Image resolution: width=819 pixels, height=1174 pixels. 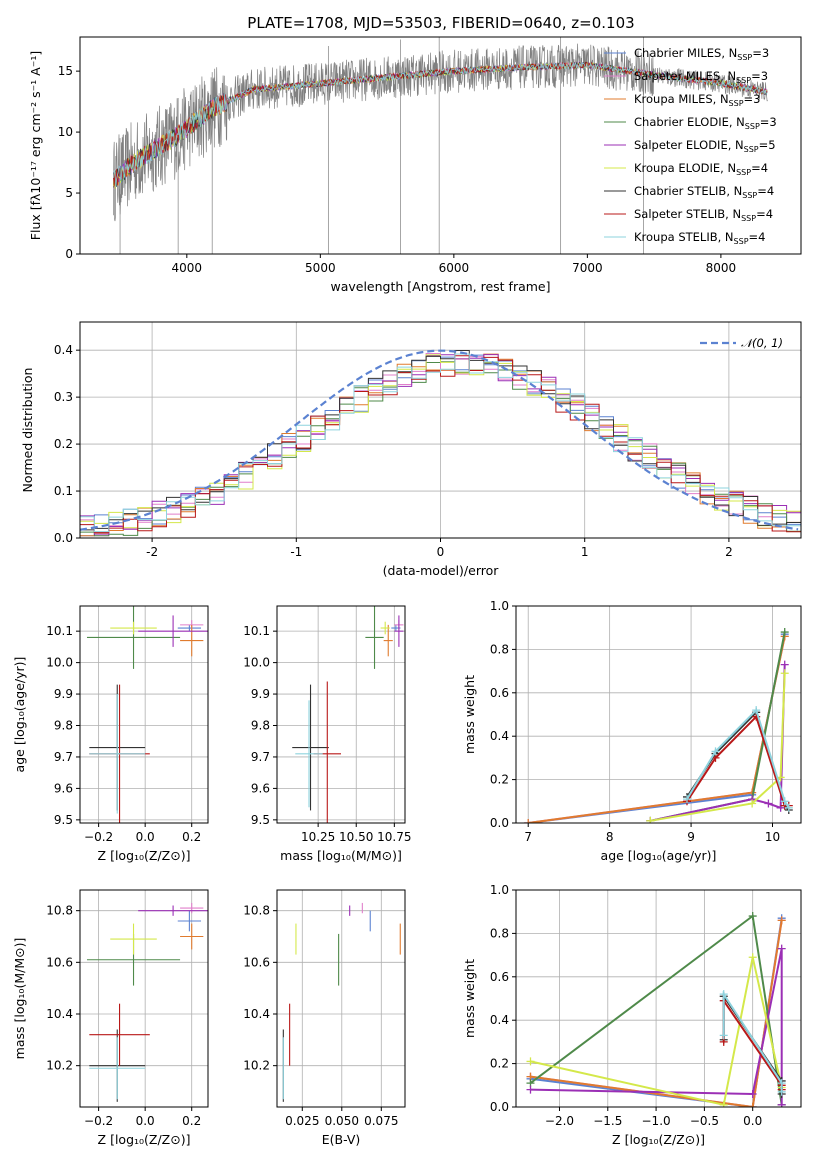 I want to click on x-tick-label: 7000, so click(x=587, y=268).